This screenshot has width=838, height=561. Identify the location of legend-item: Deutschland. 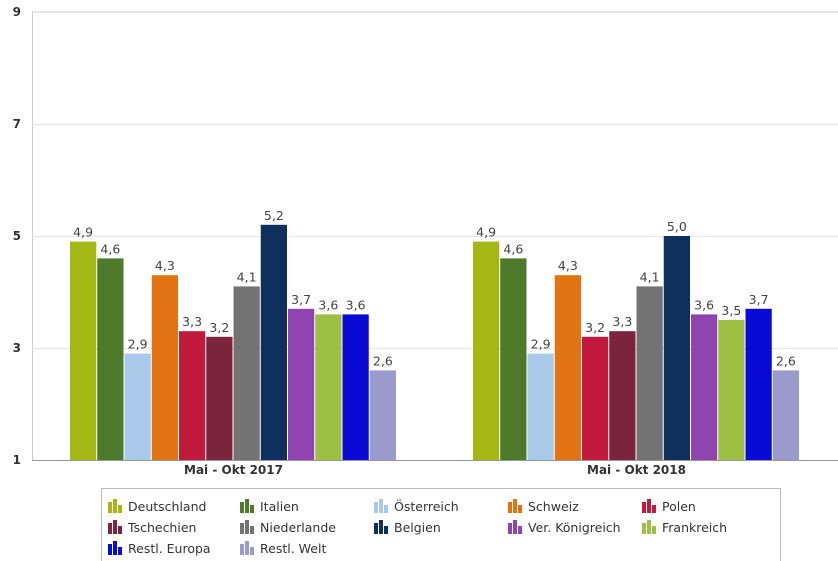
(157, 506).